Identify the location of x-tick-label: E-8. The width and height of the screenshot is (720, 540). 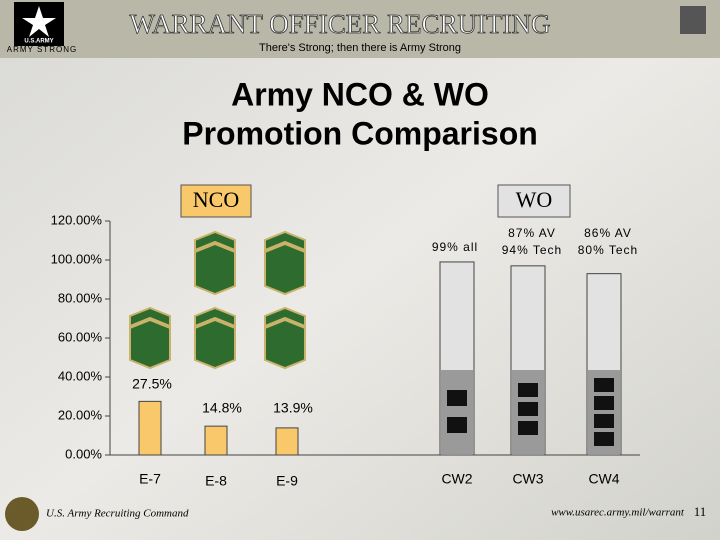
(216, 481).